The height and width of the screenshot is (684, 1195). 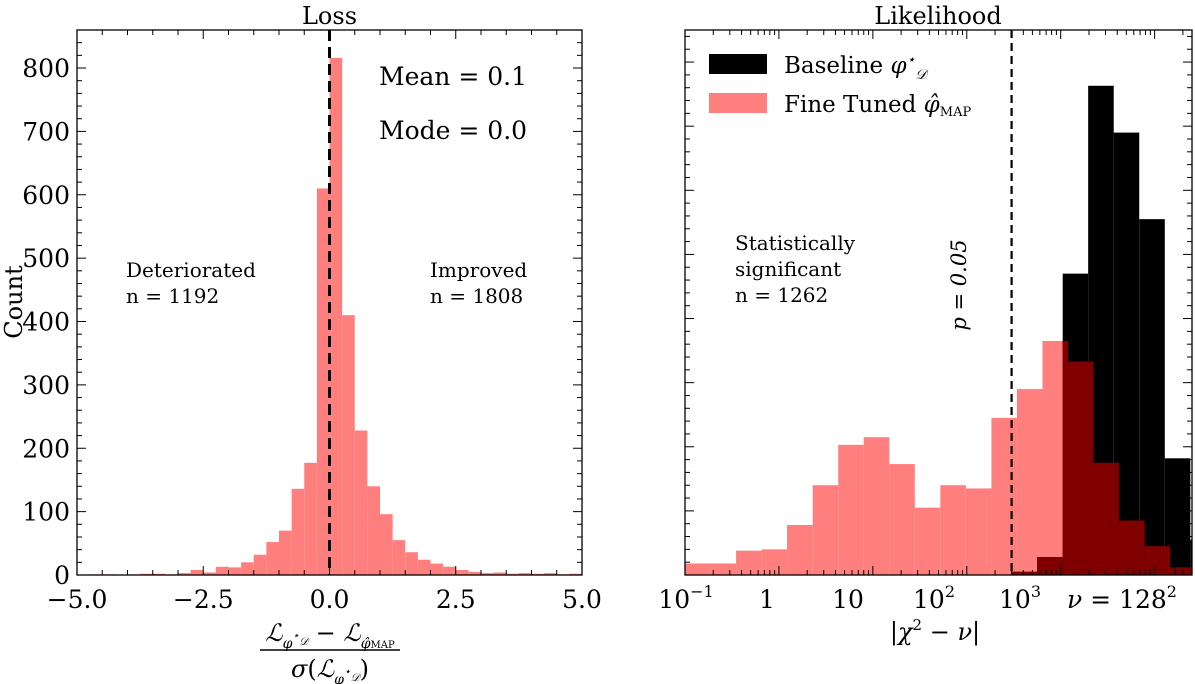 I want to click on x-tick-label-1: 1, so click(x=767, y=599).